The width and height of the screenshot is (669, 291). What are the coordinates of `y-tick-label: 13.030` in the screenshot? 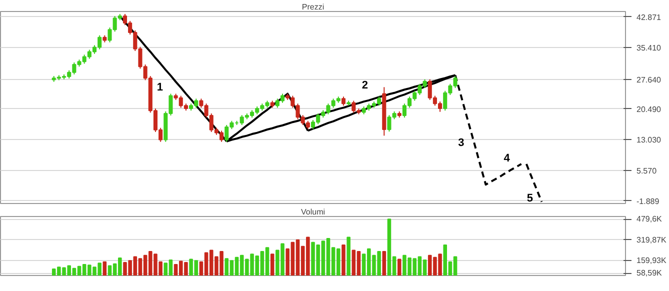 It's located at (649, 140).